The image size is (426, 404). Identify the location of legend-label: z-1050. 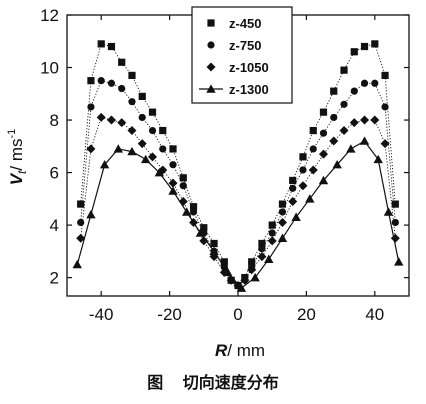
(249, 67).